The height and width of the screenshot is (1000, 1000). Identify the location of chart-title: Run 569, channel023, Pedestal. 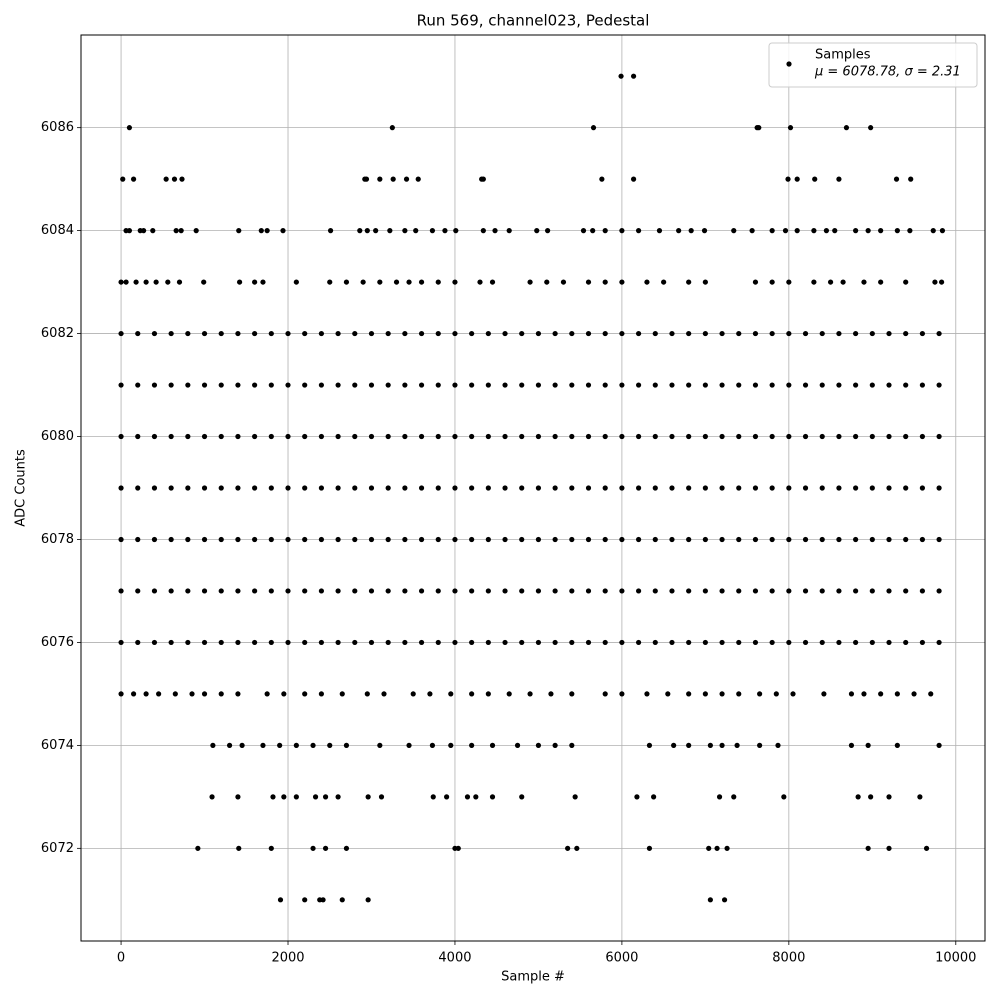
(533, 21).